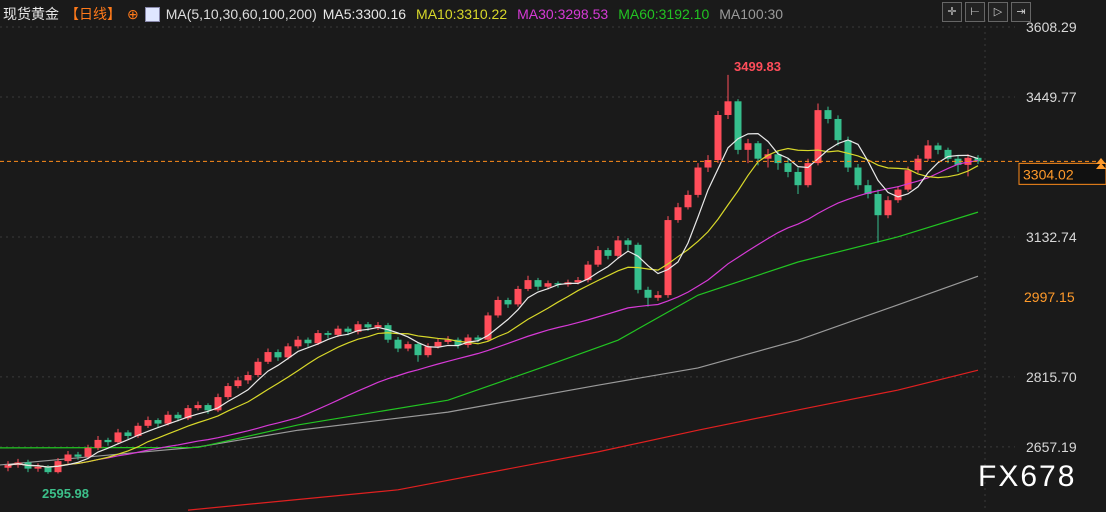 Image resolution: width=1106 pixels, height=512 pixels. I want to click on period-selector: 【日线】, so click(93, 14).